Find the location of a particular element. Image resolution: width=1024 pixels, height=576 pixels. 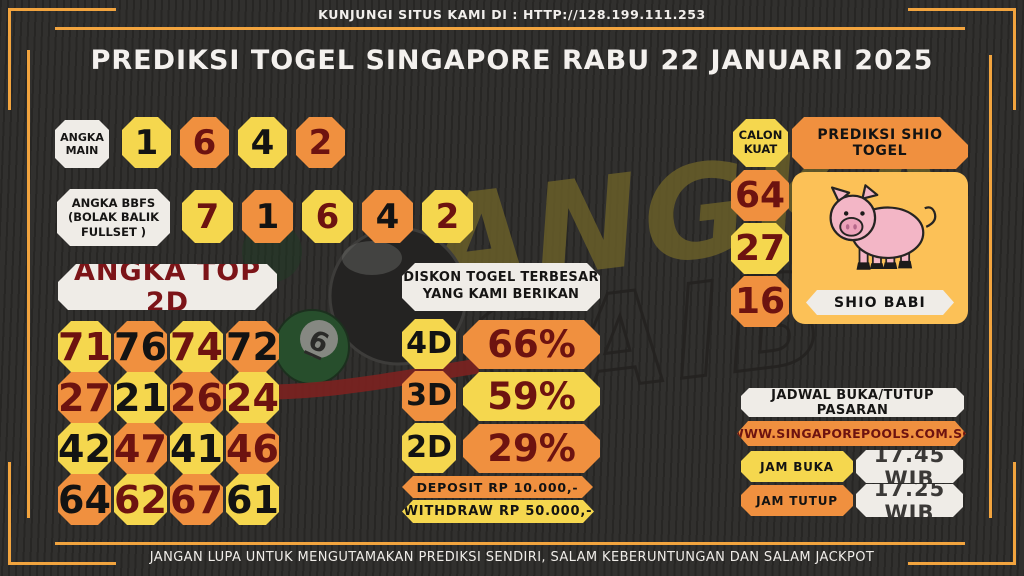

angka-bbfs-digit: 7 is located at coordinates (207, 216).